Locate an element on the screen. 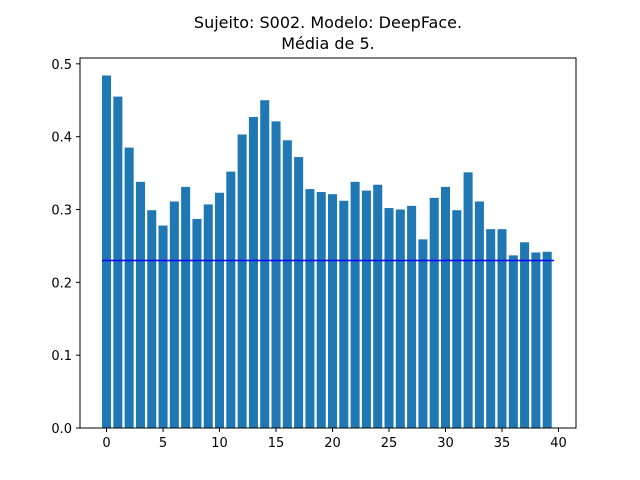  y-tick-label-0: 0.0 is located at coordinates (61, 429).